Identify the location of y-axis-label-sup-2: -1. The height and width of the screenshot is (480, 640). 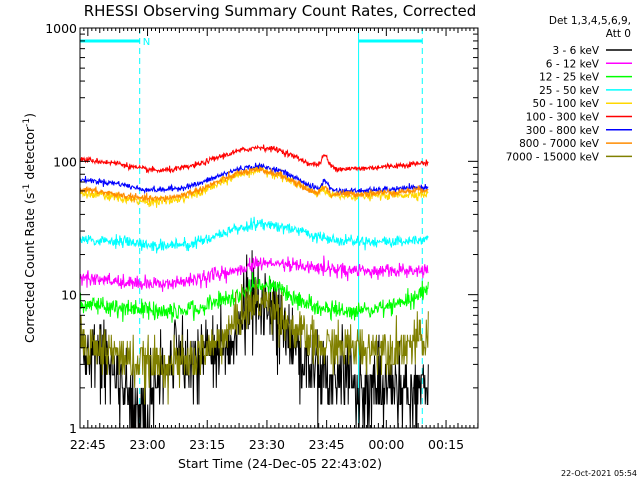
(27, 122).